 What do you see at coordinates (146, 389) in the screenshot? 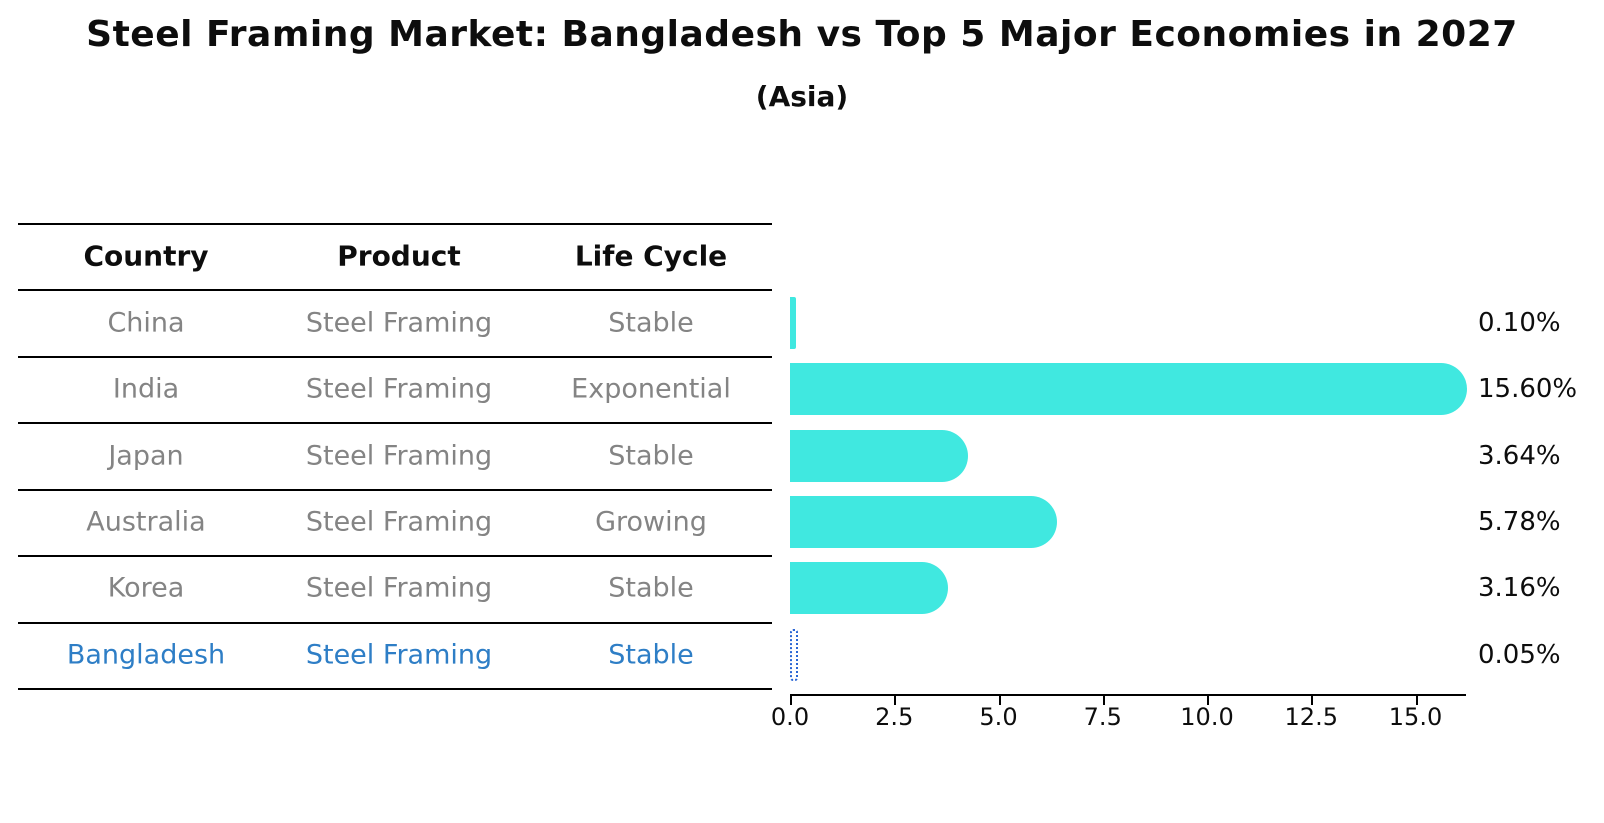
I see `table-cell-india-country: India` at bounding box center [146, 389].